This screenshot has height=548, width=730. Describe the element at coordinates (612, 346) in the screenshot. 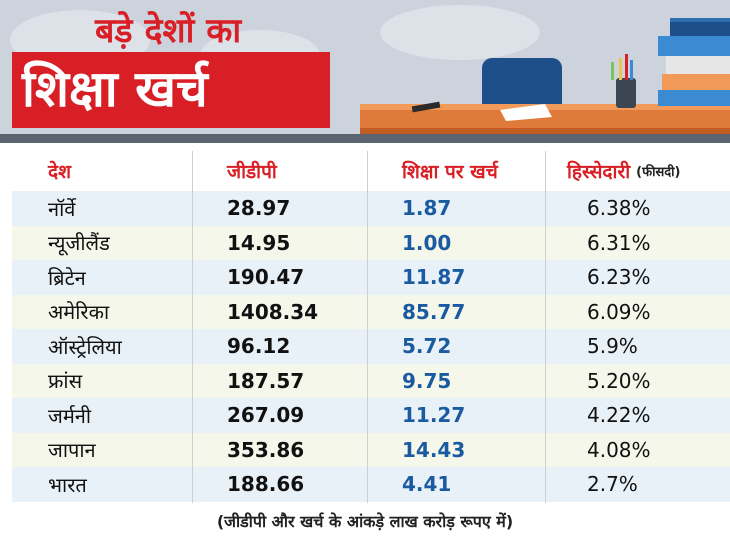

I see `share-cell: 5.9%` at that location.